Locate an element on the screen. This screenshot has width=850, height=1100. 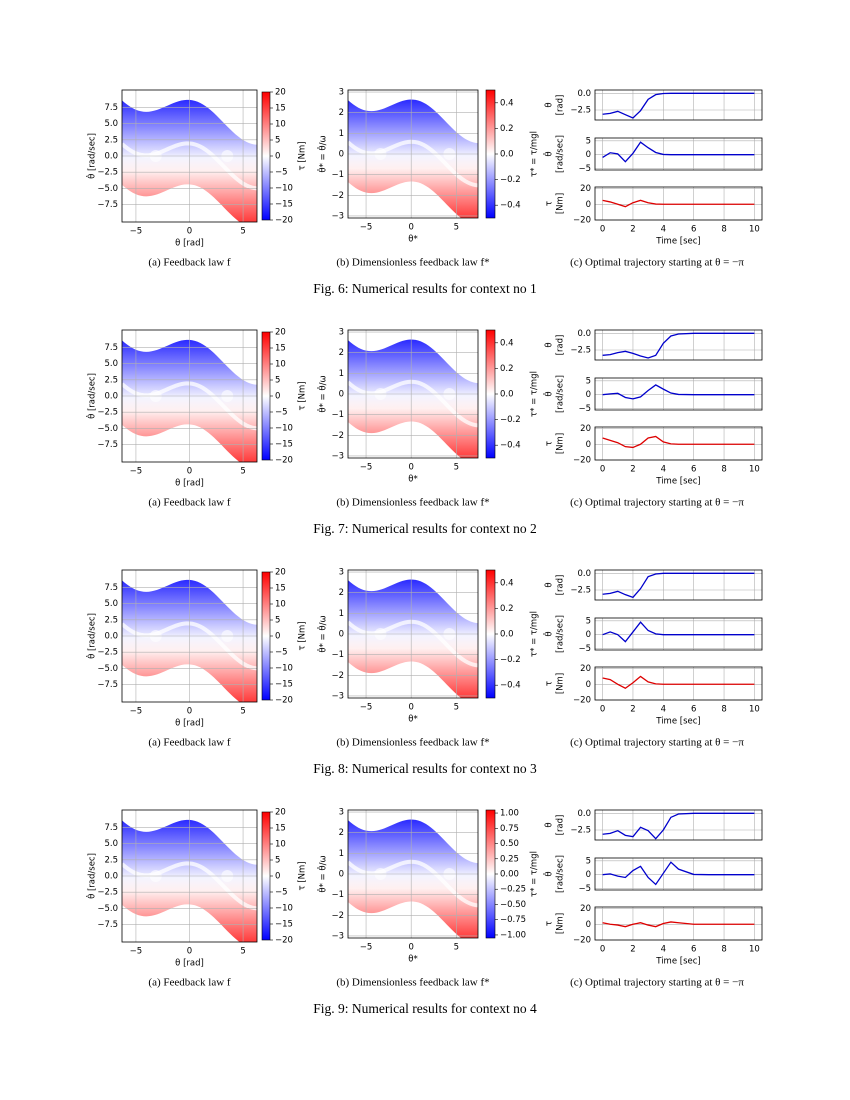
colorbar-tick-label: −15 is located at coordinates (284, 205).